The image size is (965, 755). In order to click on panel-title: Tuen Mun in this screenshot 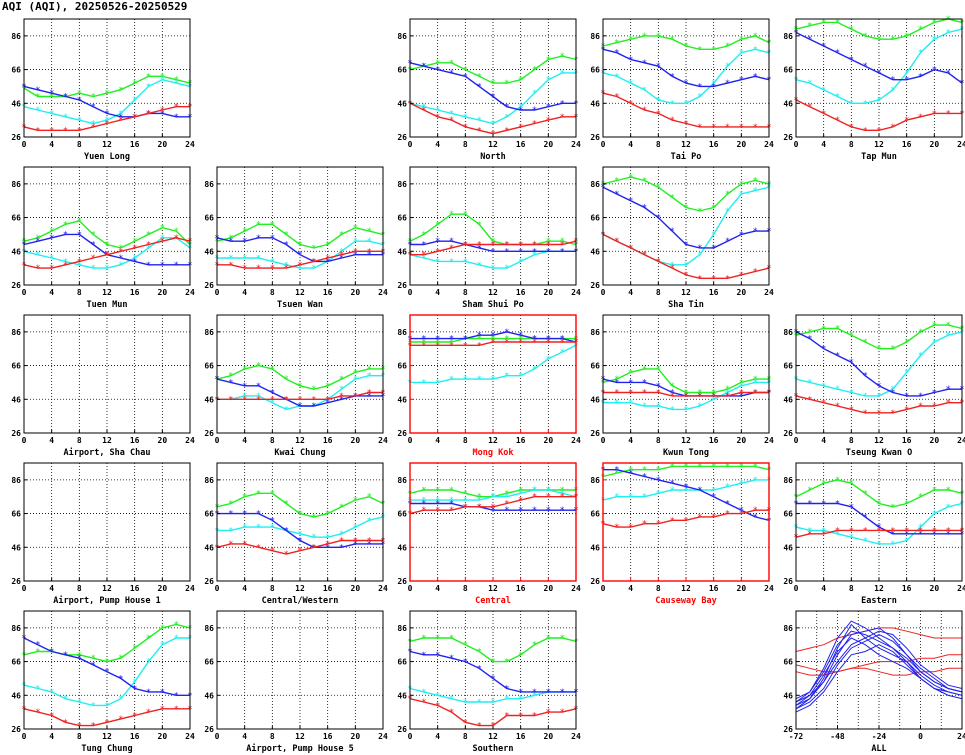, I will do `click(107, 305)`.